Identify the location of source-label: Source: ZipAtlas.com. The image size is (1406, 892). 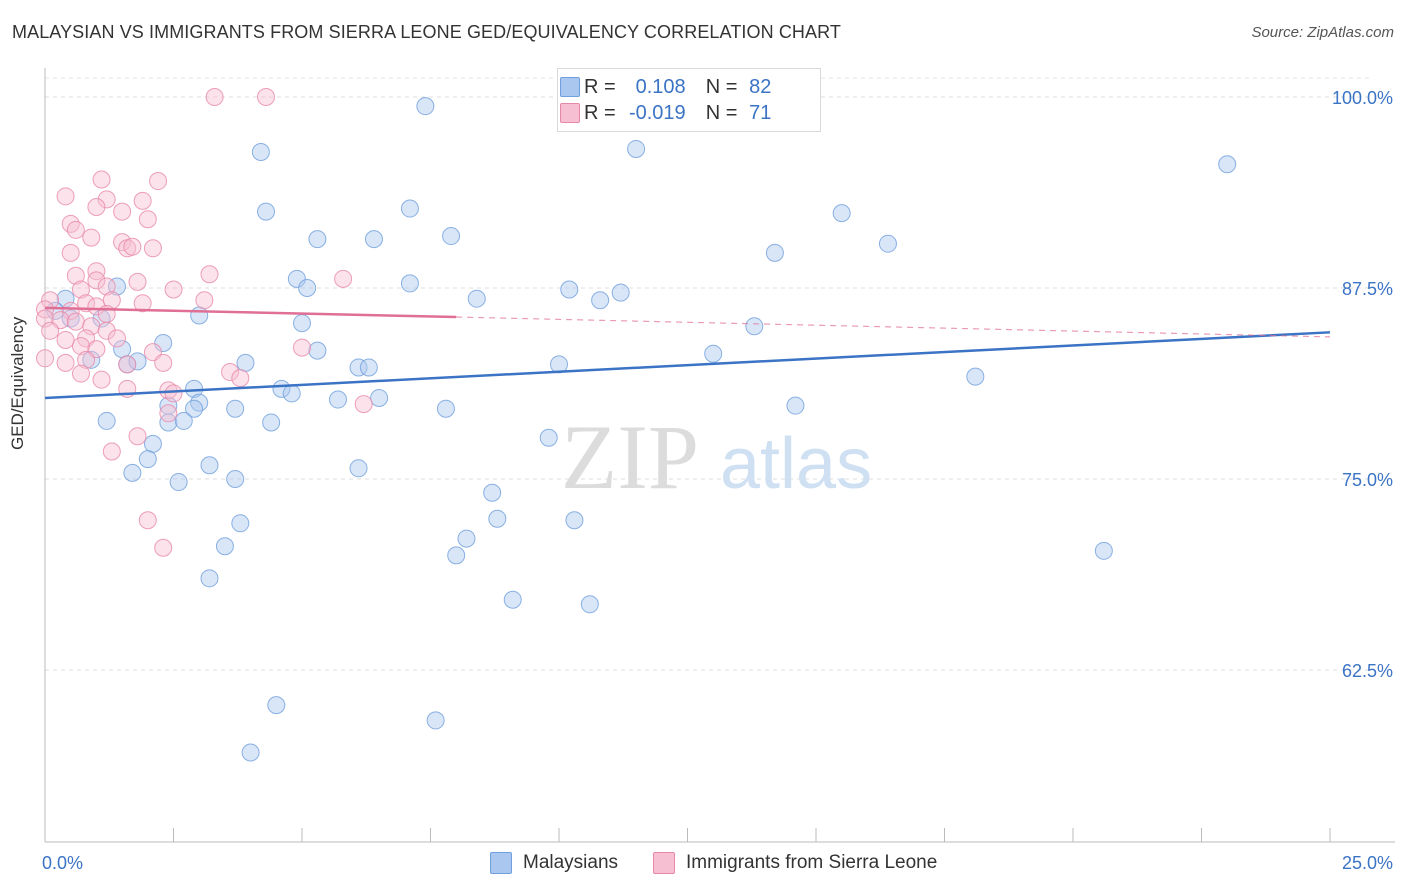
(1322, 32).